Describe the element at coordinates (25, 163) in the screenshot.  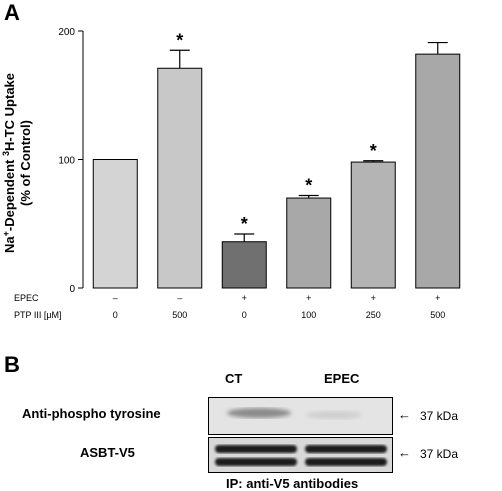
I see `y-axis-label-line2: (% of Control)` at that location.